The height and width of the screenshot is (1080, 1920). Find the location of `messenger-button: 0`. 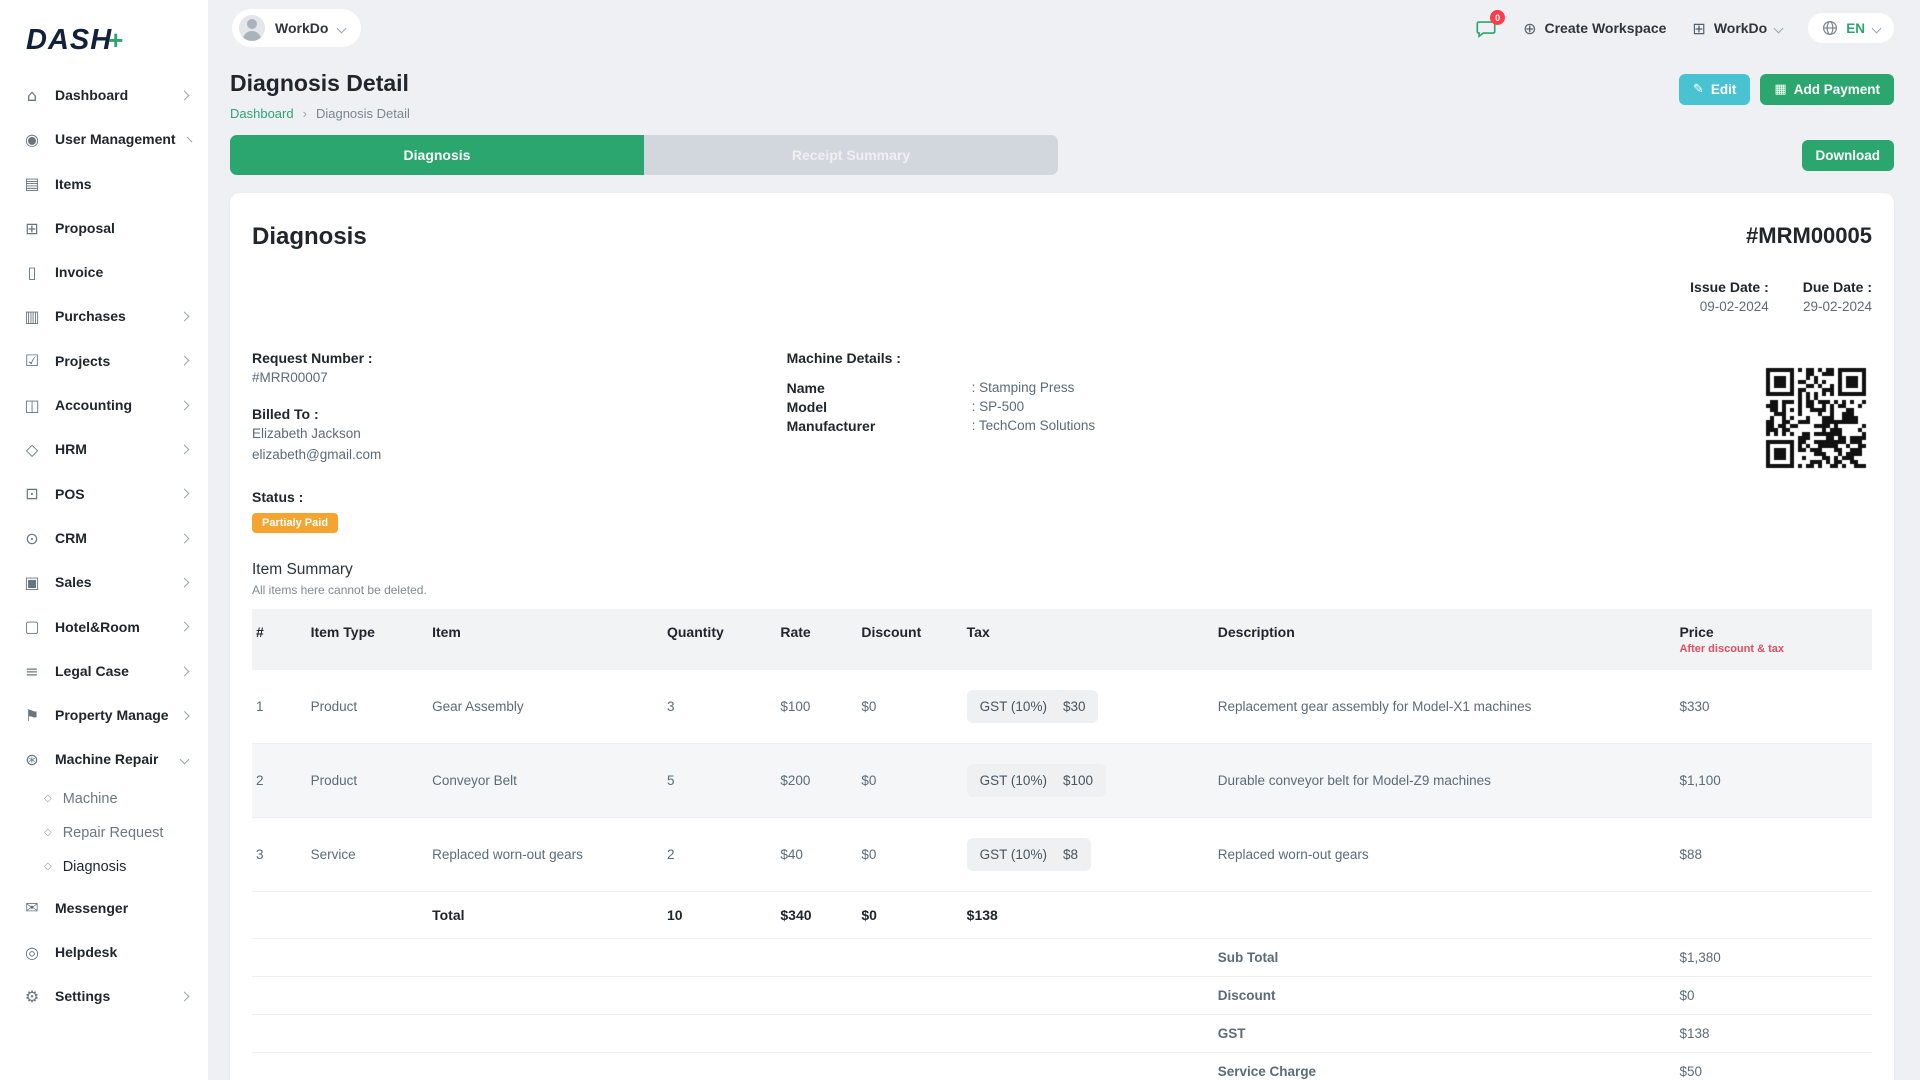

messenger-button: 0 is located at coordinates (1490, 24).